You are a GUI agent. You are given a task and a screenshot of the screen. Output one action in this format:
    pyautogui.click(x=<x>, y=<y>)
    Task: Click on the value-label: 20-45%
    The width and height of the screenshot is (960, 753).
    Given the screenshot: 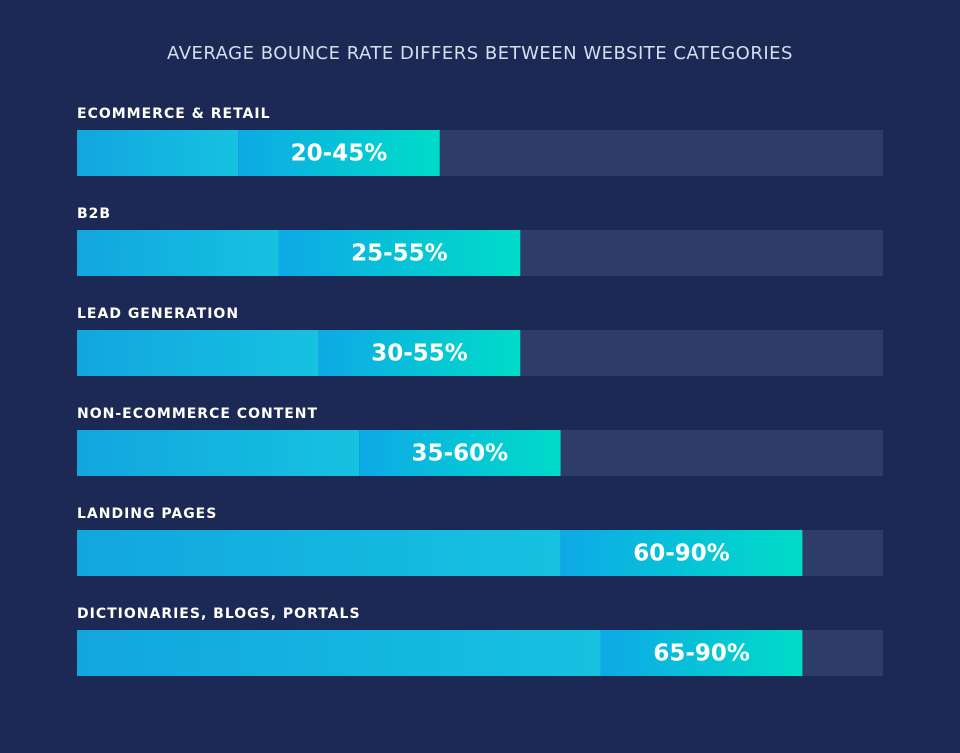 What is the action you would take?
    pyautogui.click(x=339, y=154)
    